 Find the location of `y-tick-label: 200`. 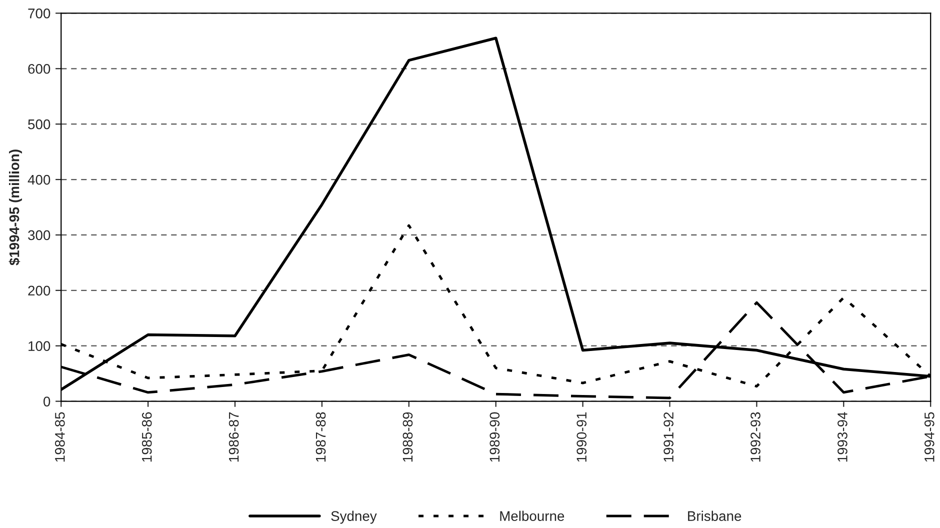

y-tick-label: 200 is located at coordinates (39, 291).